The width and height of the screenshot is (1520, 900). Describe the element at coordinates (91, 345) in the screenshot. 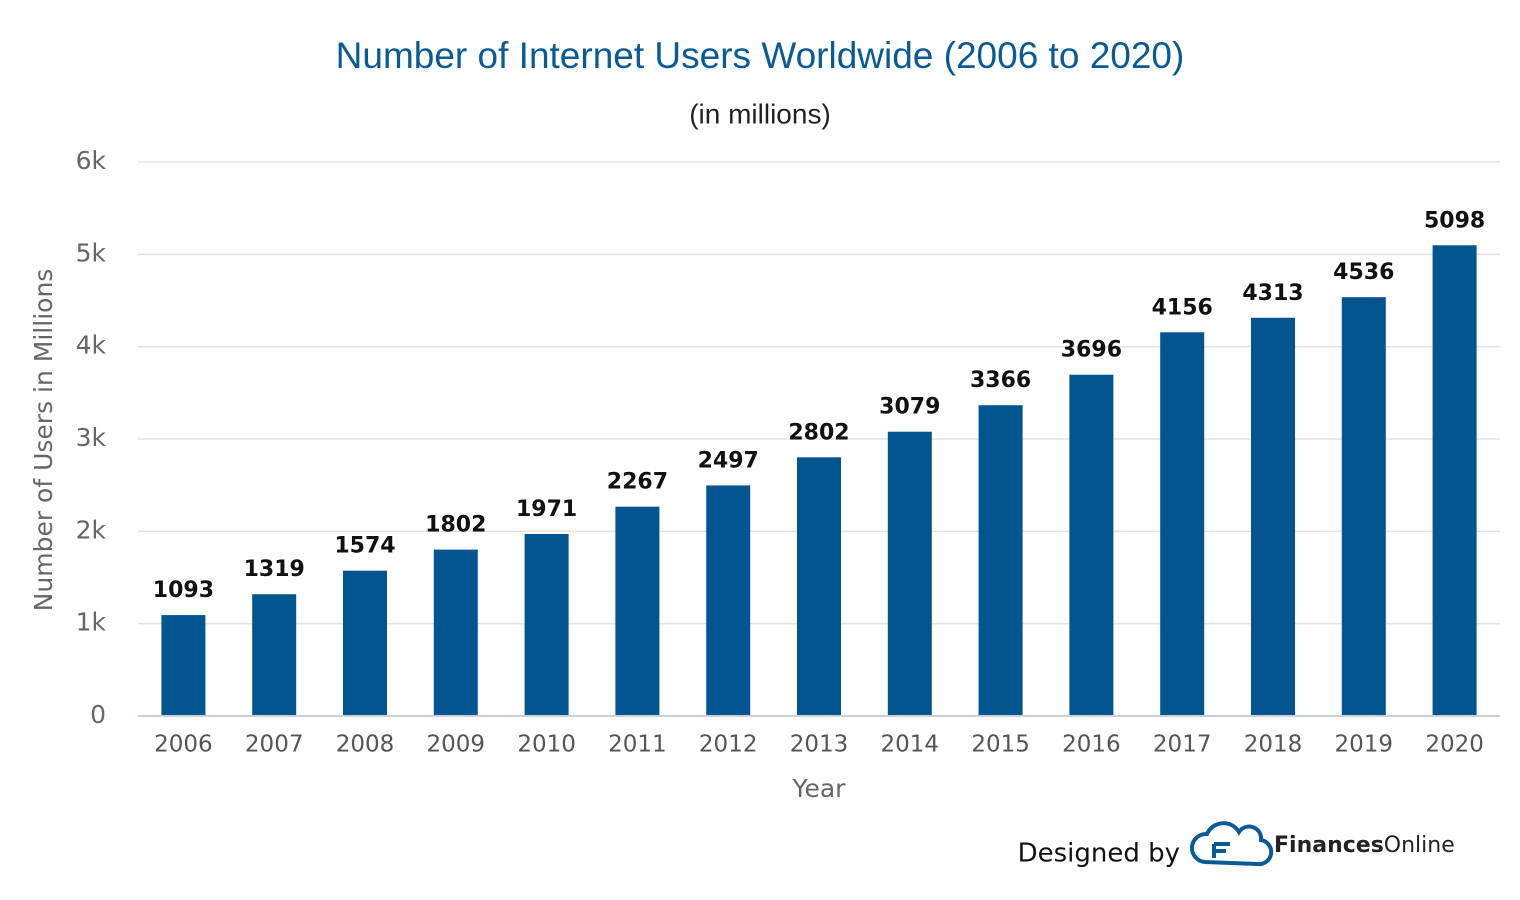

I see `y-tick-label: 4k` at that location.